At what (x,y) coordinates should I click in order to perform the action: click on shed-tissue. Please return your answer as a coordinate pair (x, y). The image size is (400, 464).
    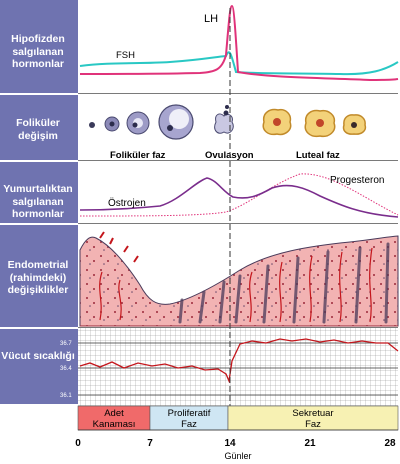
    Looking at the image, I should click on (119, 247).